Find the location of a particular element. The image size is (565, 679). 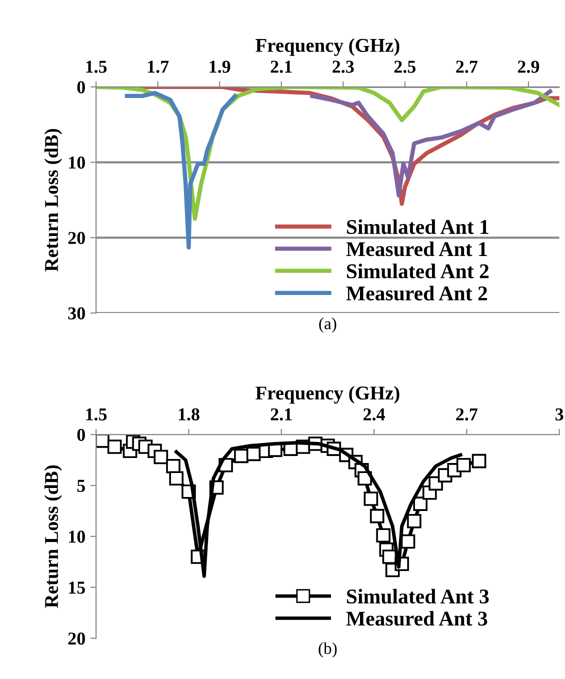

legend-label: Measured Ant 2 is located at coordinates (416, 293).